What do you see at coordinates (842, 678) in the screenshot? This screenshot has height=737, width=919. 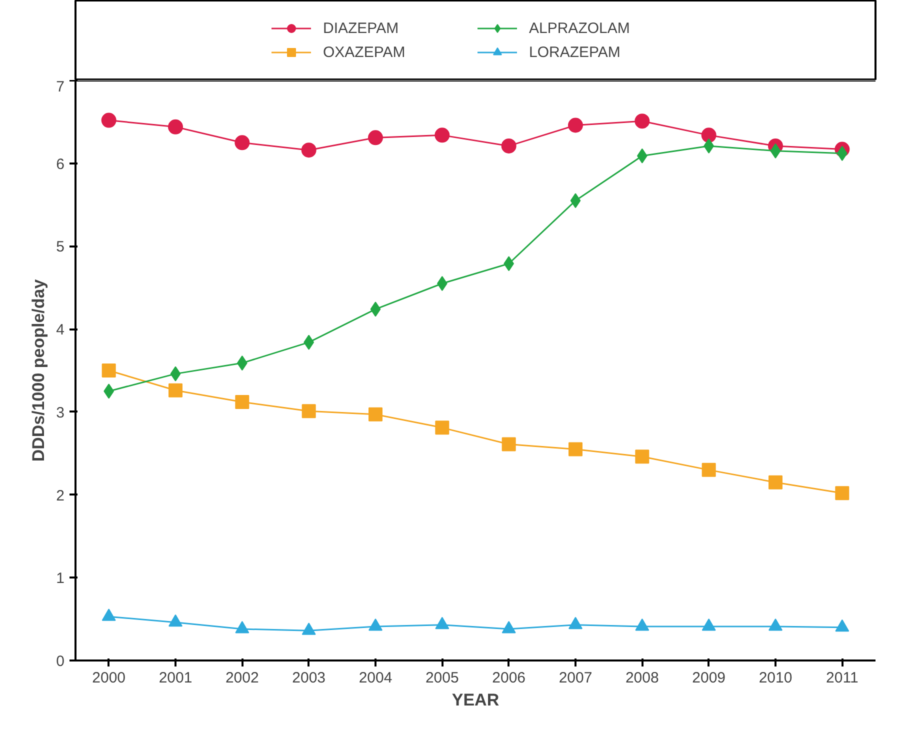 I see `x-tick-label: 2011` at bounding box center [842, 678].